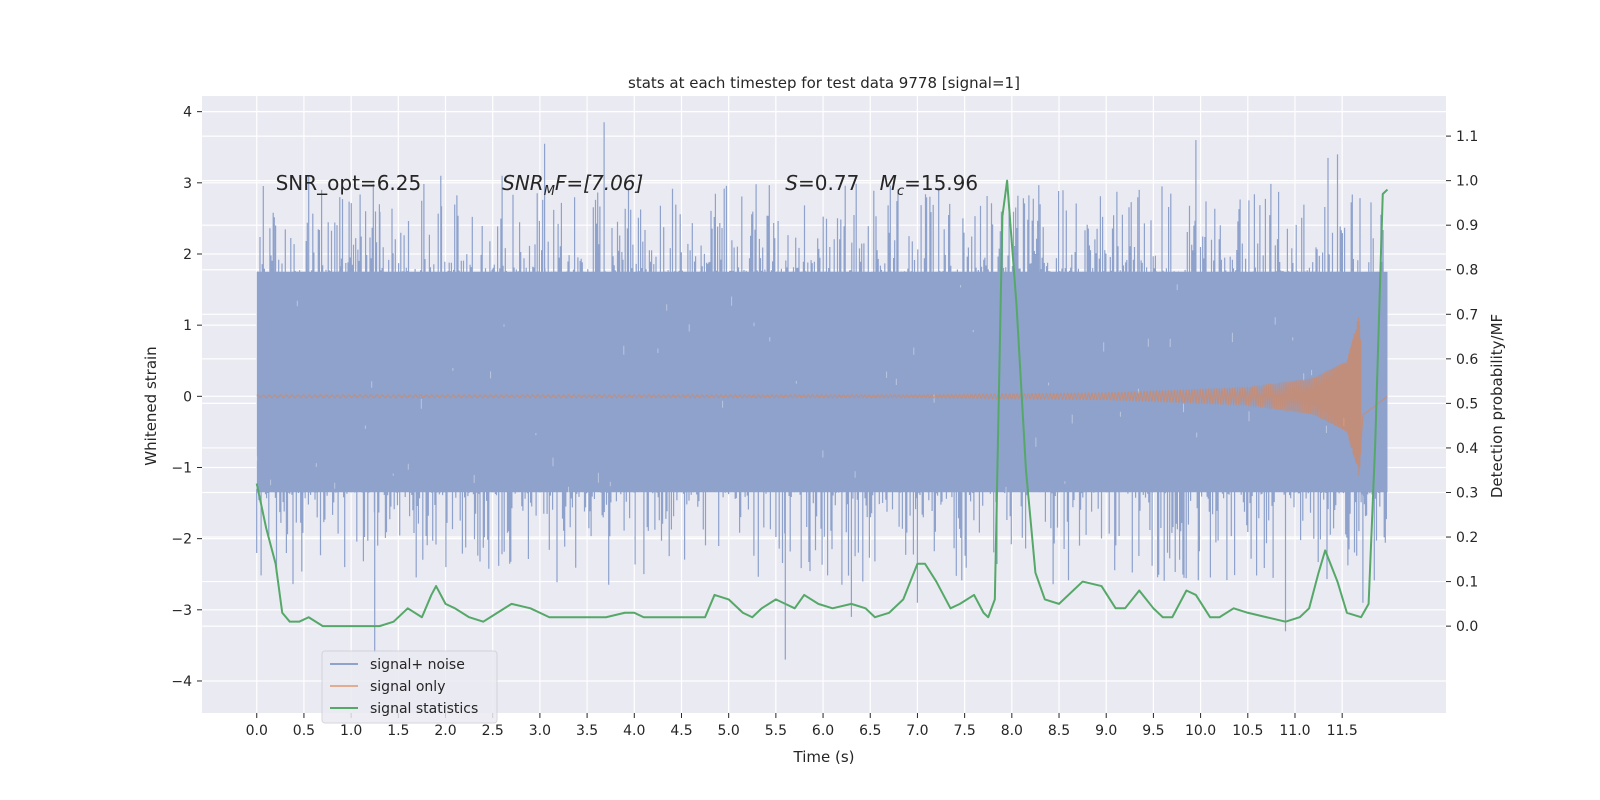  I want to click on annotations: SNR_opt=6.25 SNRMF=[7.06] S=0.77 Mc=15.96, so click(627, 185).